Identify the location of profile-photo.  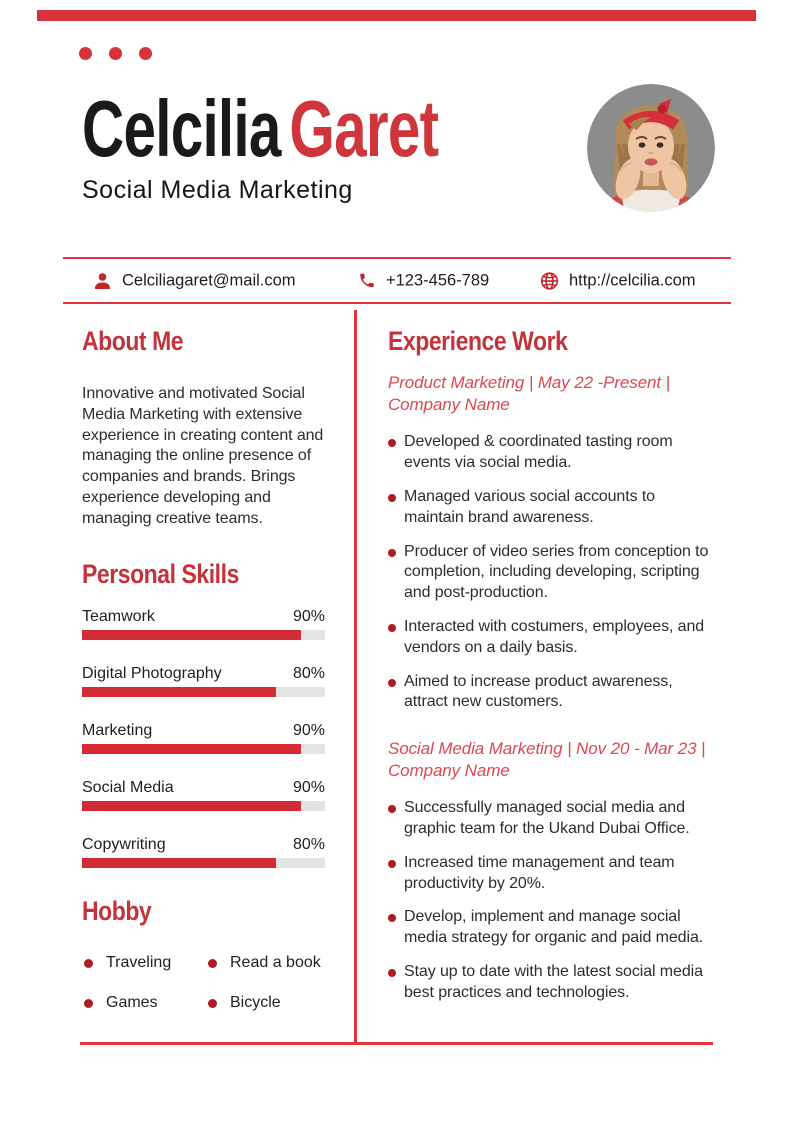
(651, 148).